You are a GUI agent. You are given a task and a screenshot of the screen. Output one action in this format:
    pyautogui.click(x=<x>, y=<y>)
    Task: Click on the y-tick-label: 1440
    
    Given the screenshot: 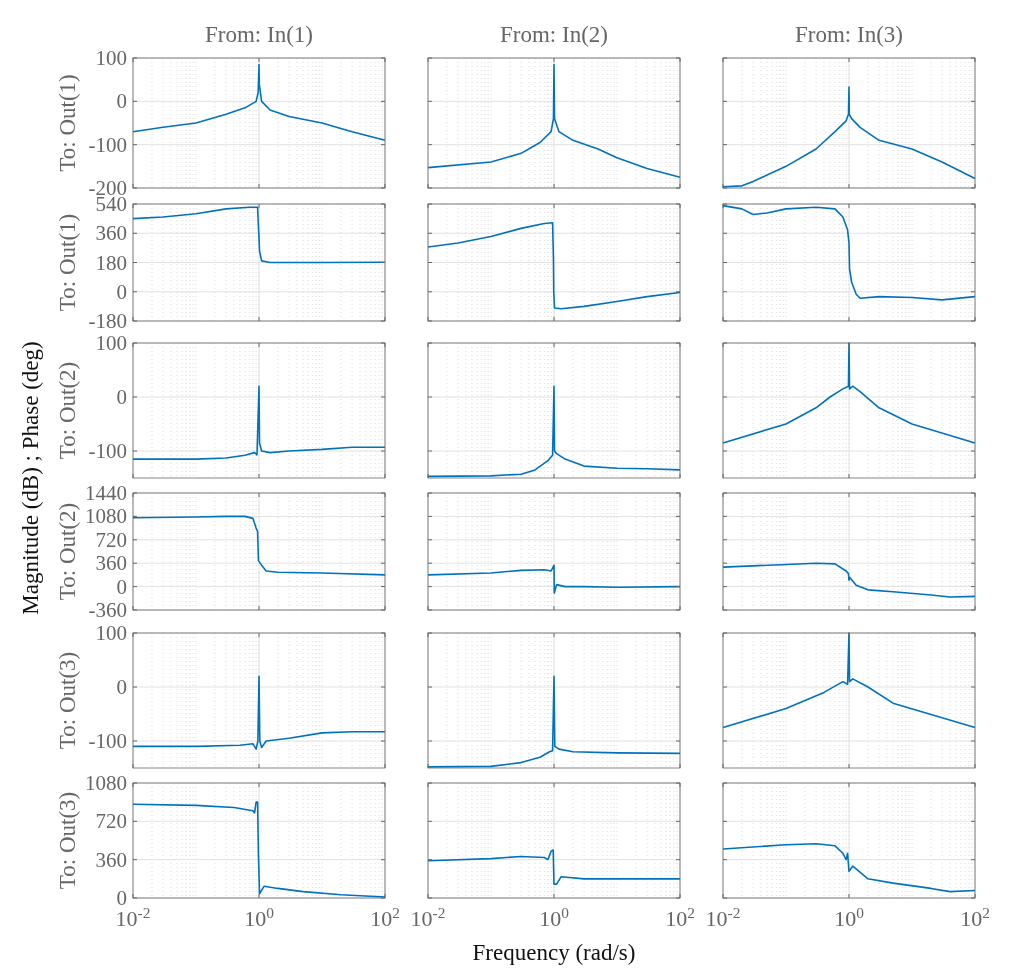 What is the action you would take?
    pyautogui.click(x=106, y=493)
    